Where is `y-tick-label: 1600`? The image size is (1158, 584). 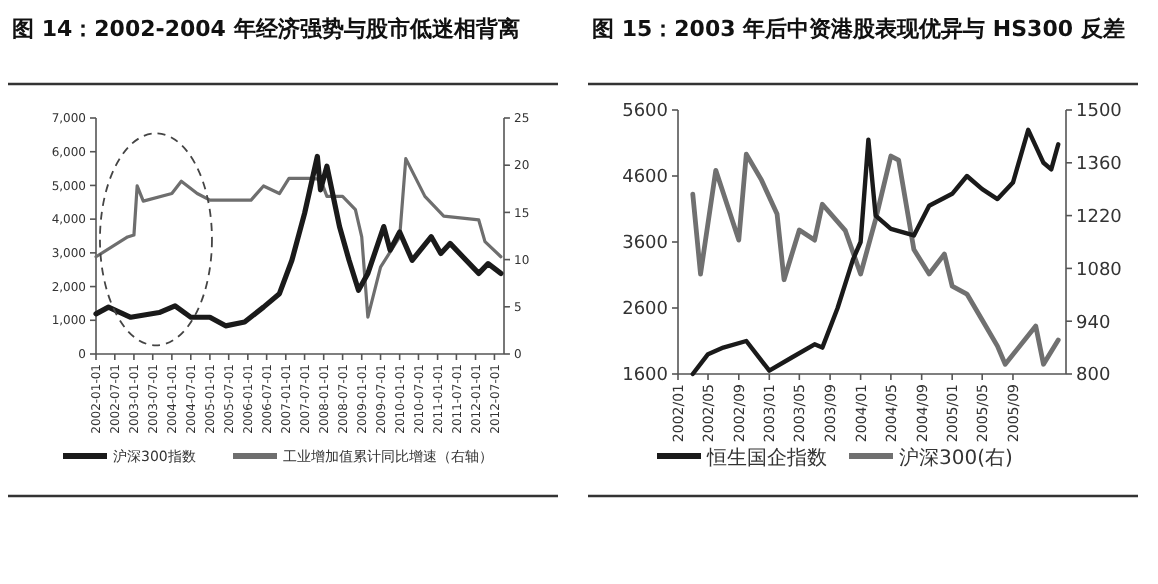
y-tick-label: 1600 is located at coordinates (645, 376).